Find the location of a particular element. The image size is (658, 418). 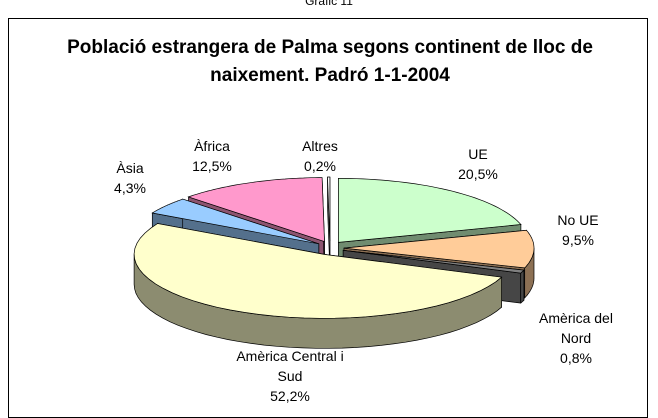

category-label: UE is located at coordinates (478, 154).